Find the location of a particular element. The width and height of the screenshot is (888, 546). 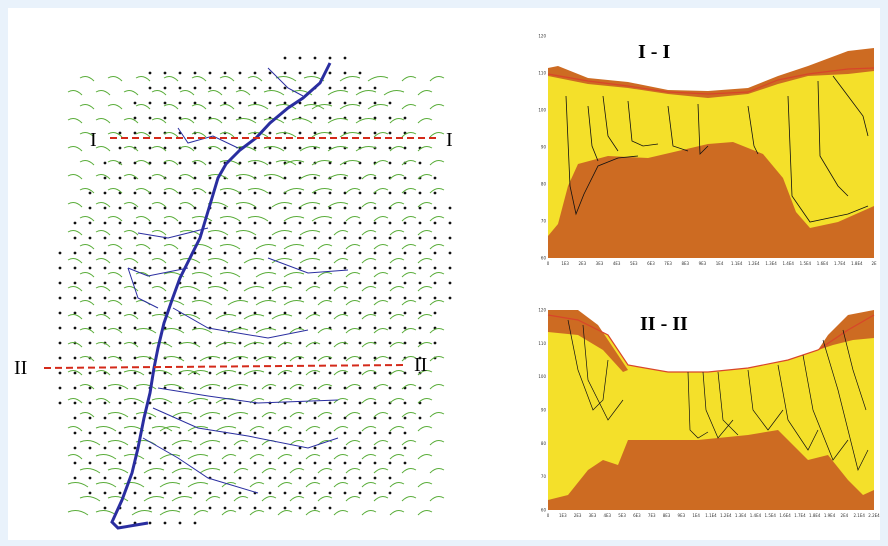

x-tick-label: 1.7E4 is located at coordinates (840, 263).